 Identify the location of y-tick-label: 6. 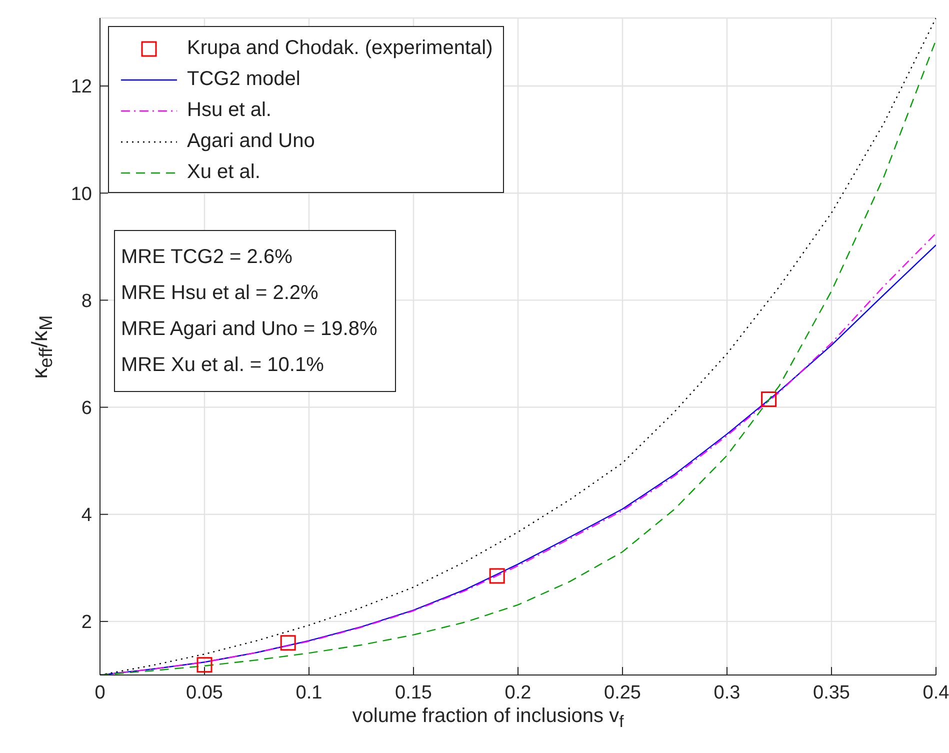
(86, 409).